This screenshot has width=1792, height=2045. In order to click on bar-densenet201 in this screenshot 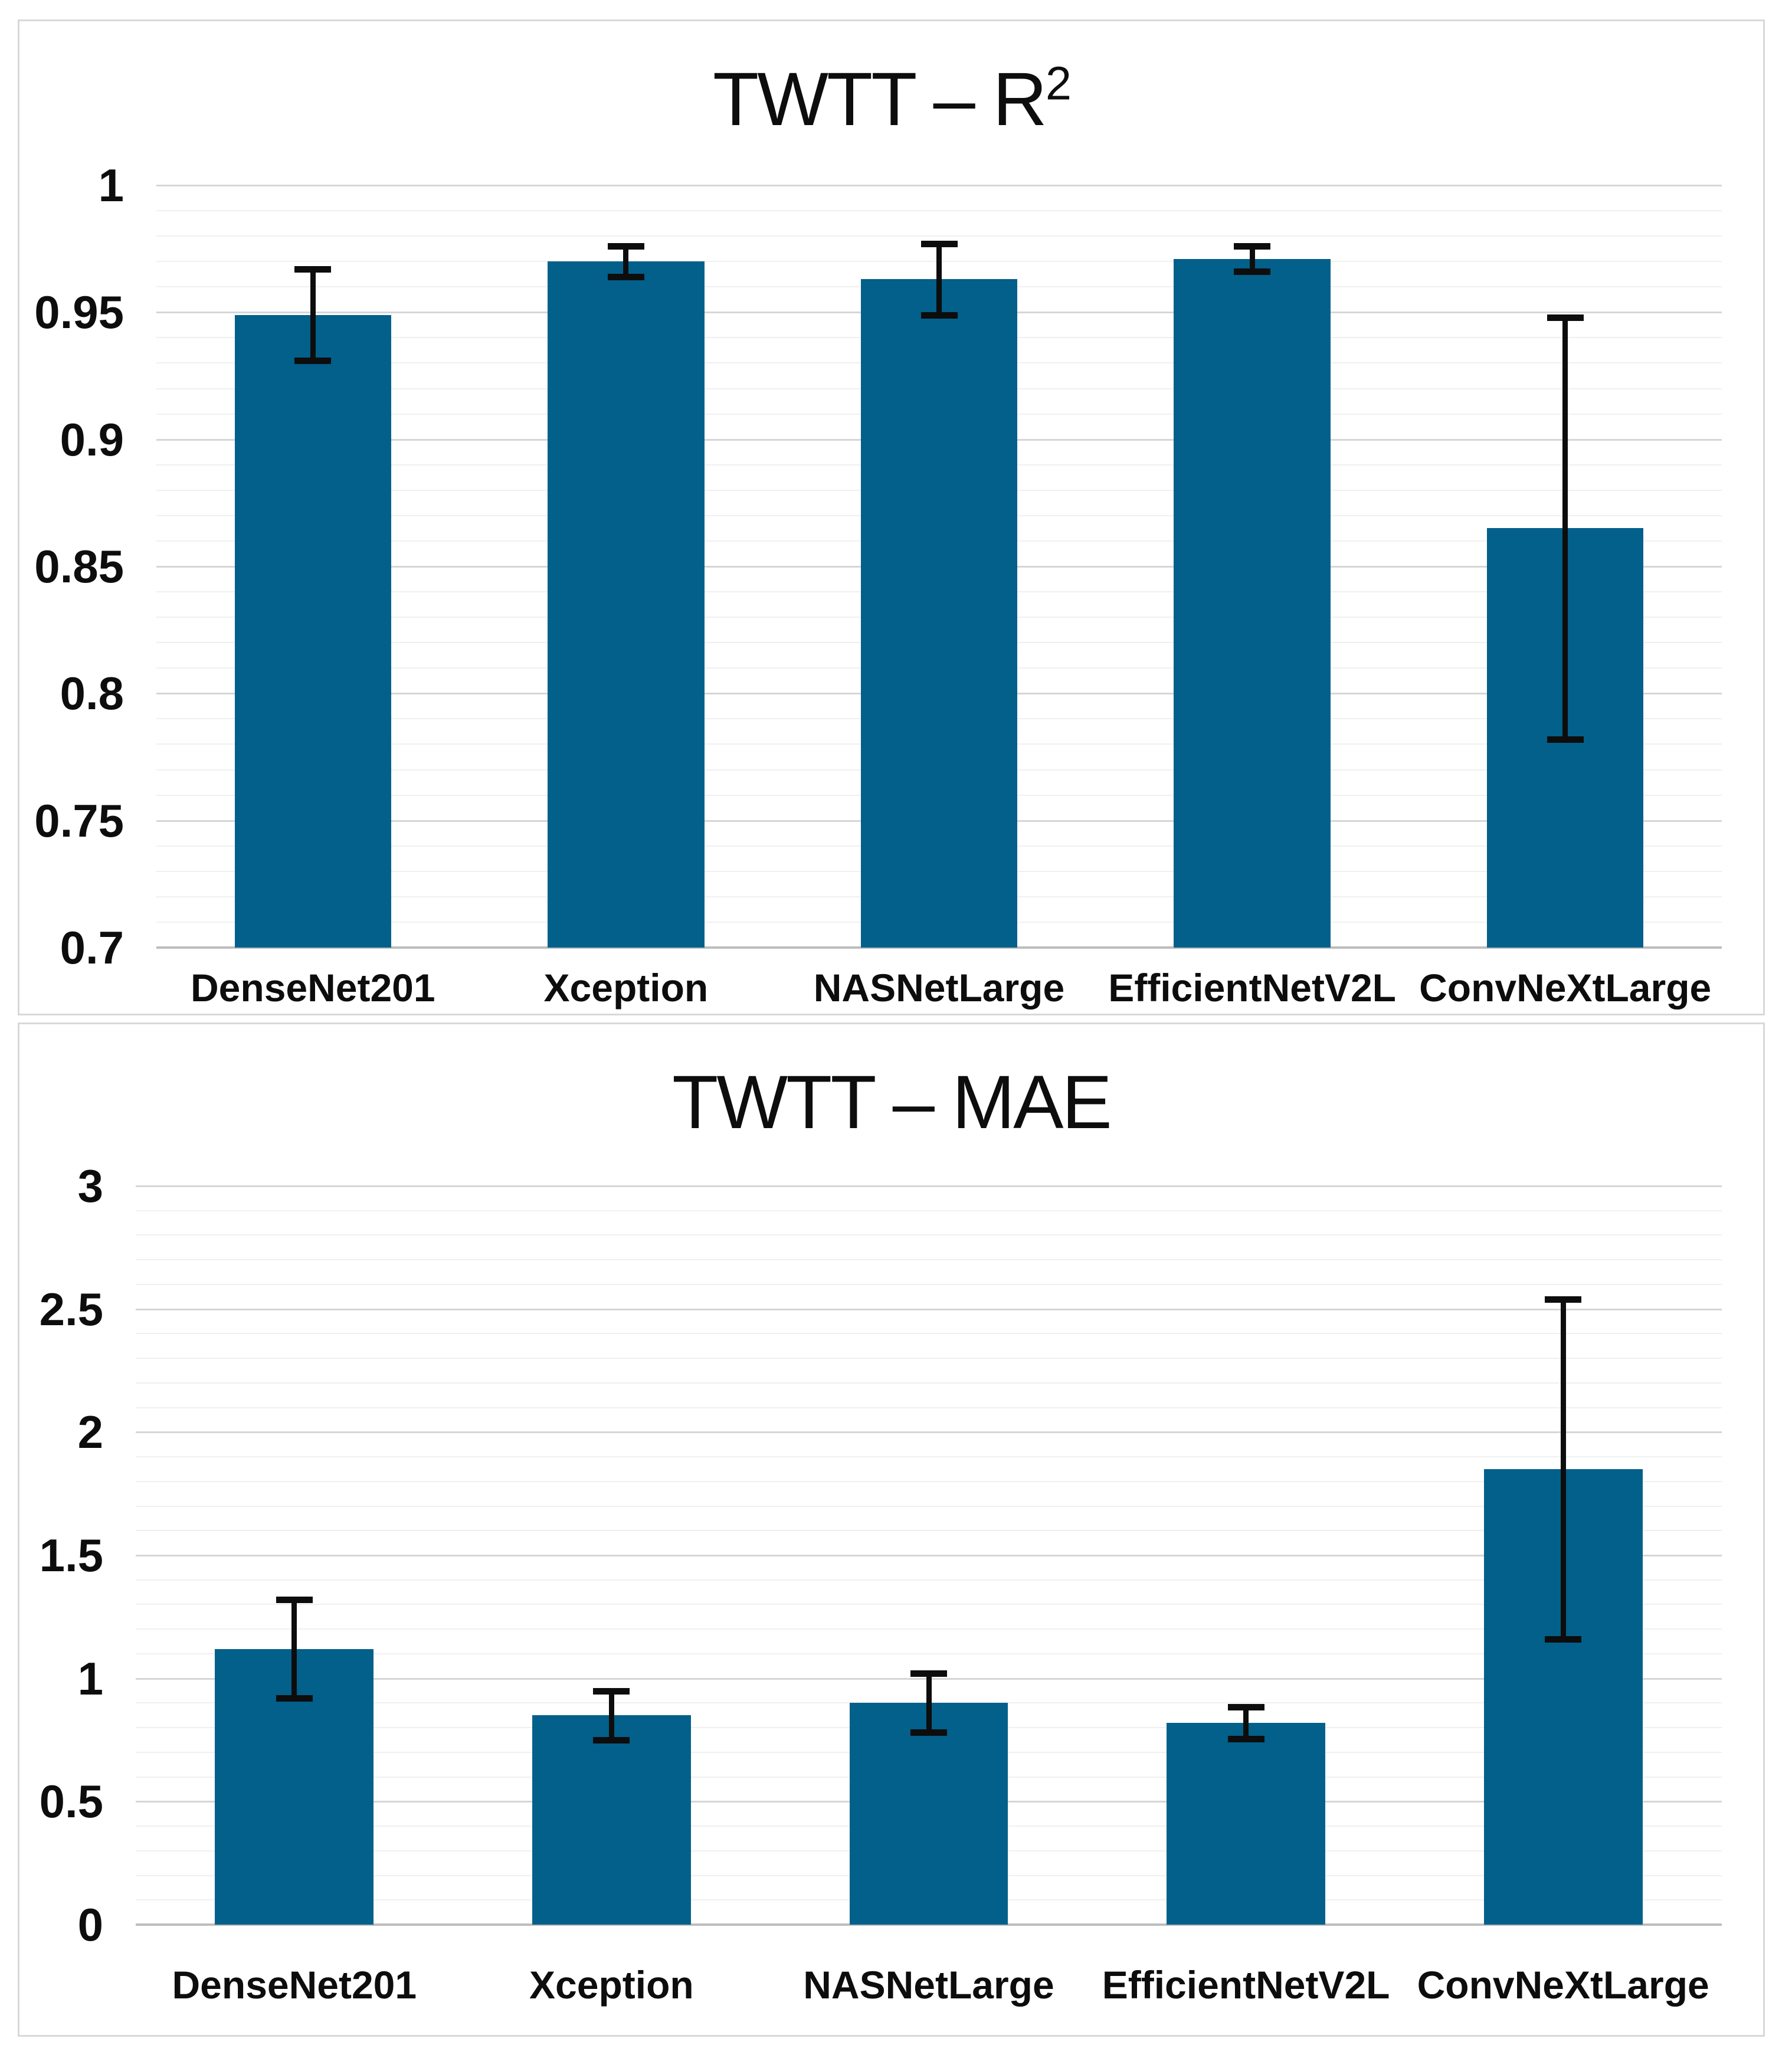, I will do `click(312, 631)`.